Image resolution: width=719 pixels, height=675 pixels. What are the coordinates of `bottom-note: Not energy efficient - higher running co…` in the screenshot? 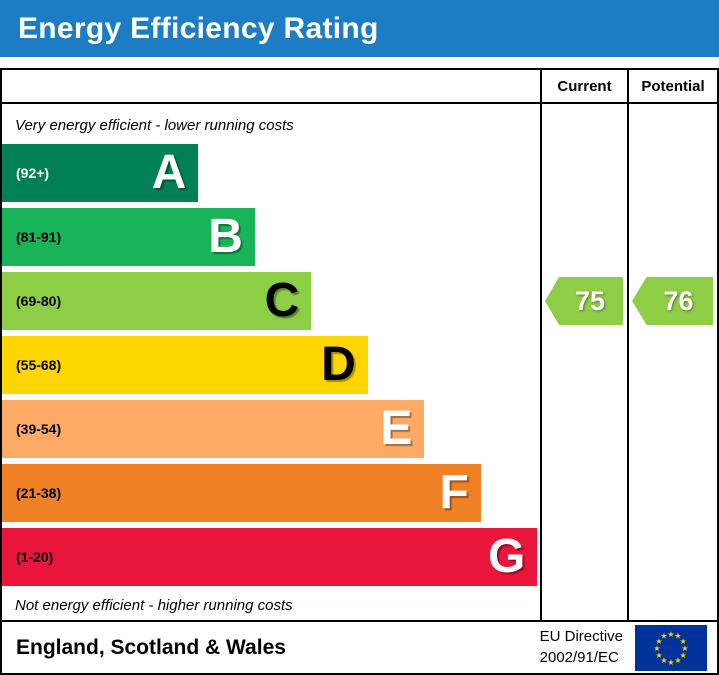 It's located at (154, 605).